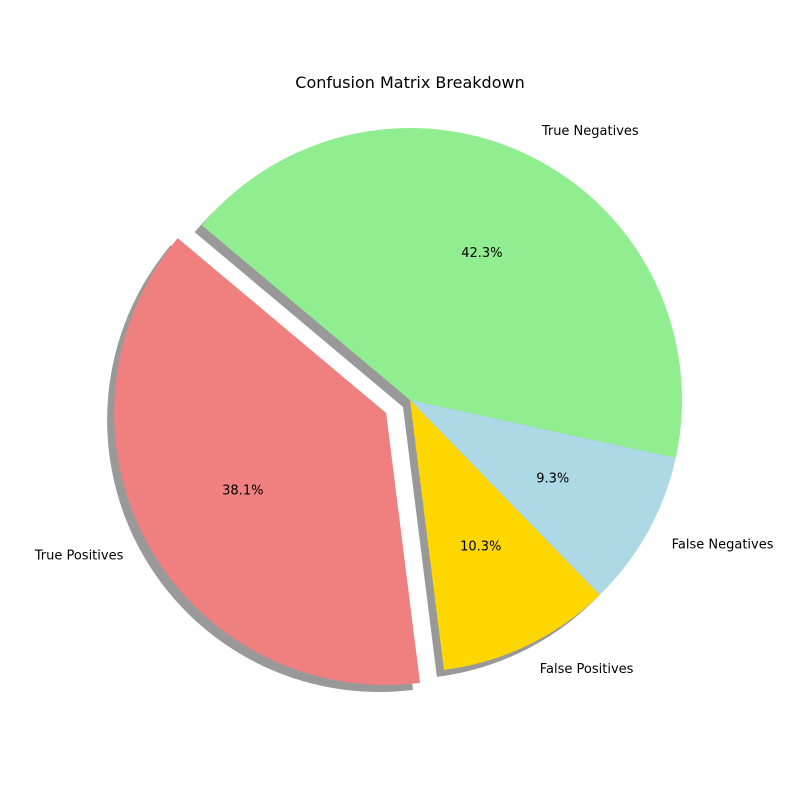  What do you see at coordinates (480, 547) in the screenshot?
I see `pct-label-false-positives: 10.3%` at bounding box center [480, 547].